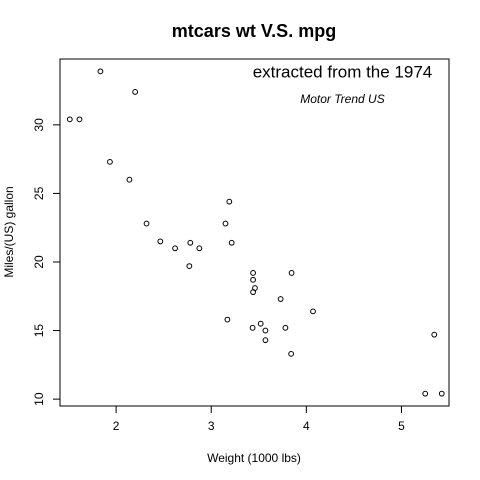 Image resolution: width=480 pixels, height=480 pixels. Describe the element at coordinates (254, 458) in the screenshot. I see `x-axis-label: Weight (1000 lbs)` at that location.